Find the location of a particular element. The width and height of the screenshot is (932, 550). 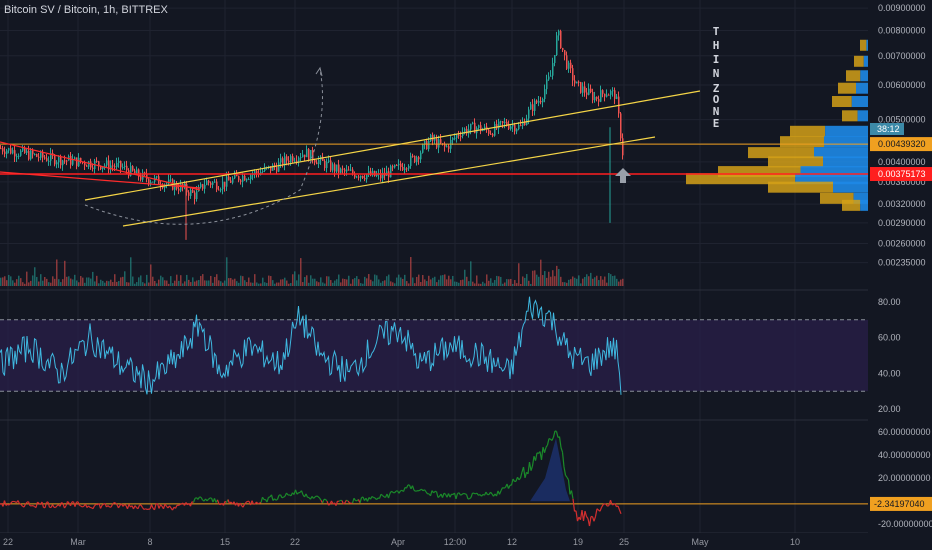

x-tick-label: 12:00 is located at coordinates (455, 542).